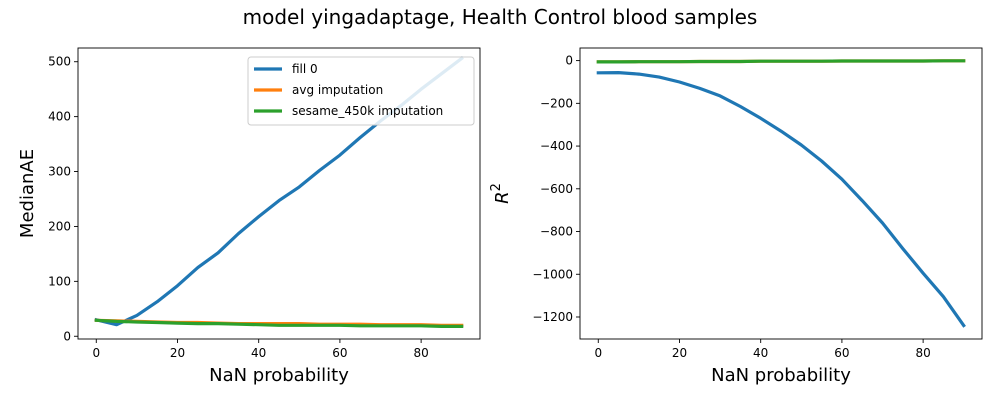 The image size is (1000, 400). I want to click on y-tick-label: 300, so click(59, 172).